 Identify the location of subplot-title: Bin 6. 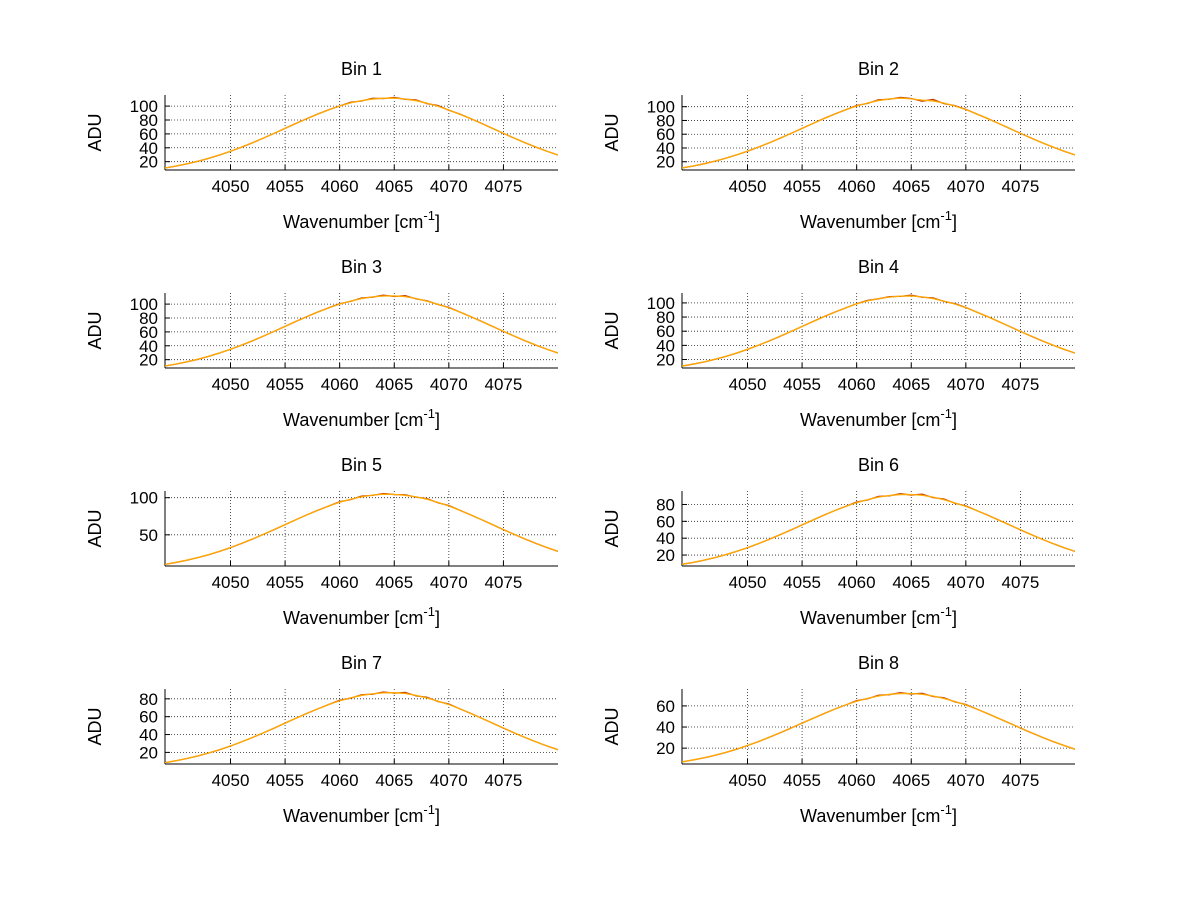
(878, 465).